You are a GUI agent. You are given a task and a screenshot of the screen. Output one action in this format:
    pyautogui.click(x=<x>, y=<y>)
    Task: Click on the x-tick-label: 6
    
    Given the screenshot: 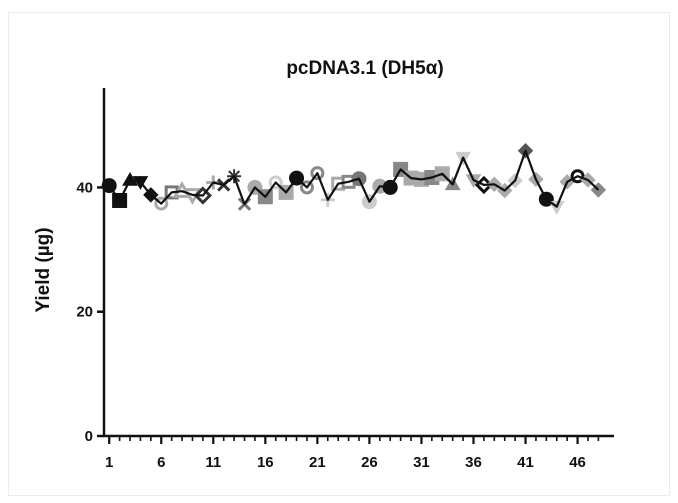 What is the action you would take?
    pyautogui.click(x=161, y=462)
    